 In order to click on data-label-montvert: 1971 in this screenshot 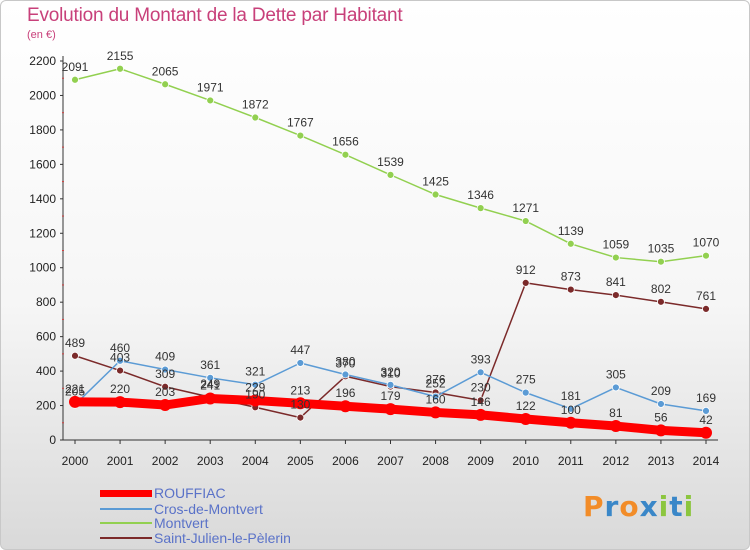, I will do `click(210, 87)`.